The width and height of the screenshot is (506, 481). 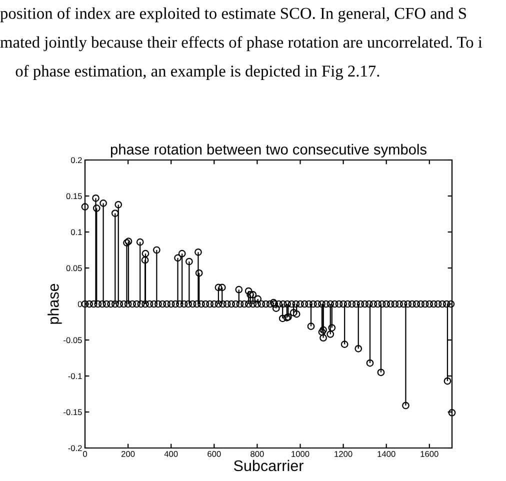 I want to click on y-tick-label: -0.2, so click(x=75, y=448).